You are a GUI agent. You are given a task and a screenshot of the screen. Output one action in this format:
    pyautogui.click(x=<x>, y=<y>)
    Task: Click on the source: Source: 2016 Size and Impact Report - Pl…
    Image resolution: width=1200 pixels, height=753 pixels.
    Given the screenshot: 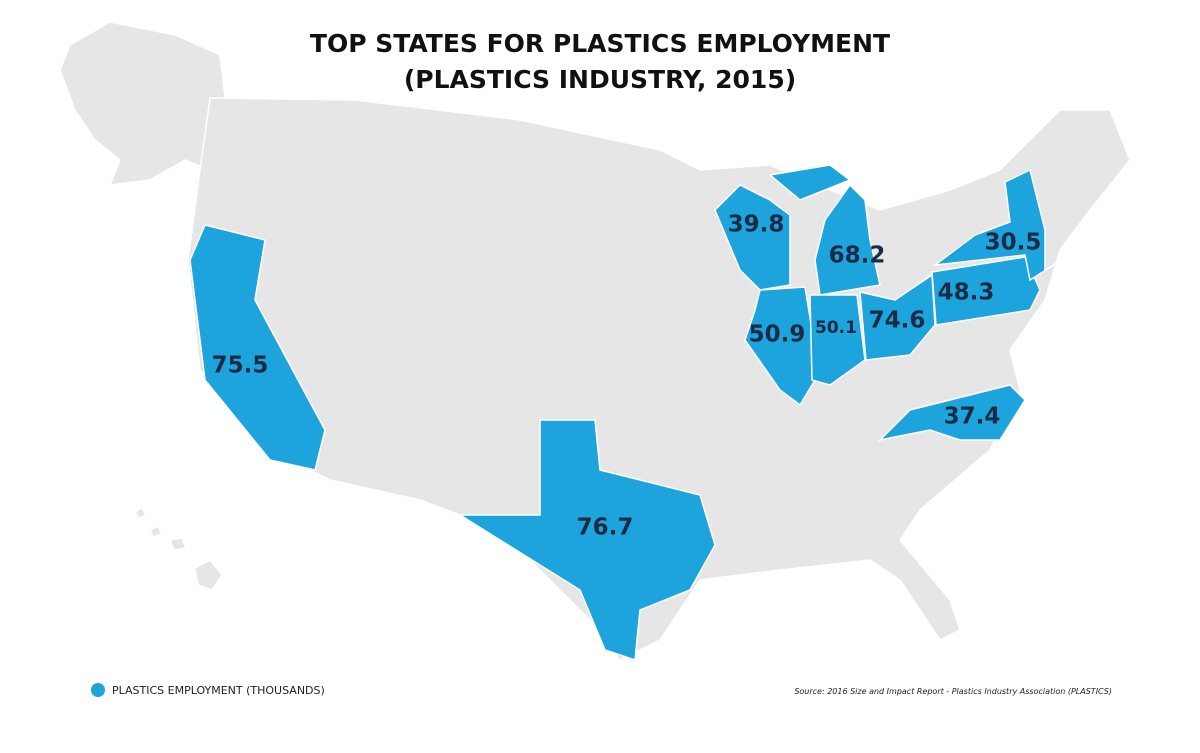 What is the action you would take?
    pyautogui.click(x=953, y=691)
    